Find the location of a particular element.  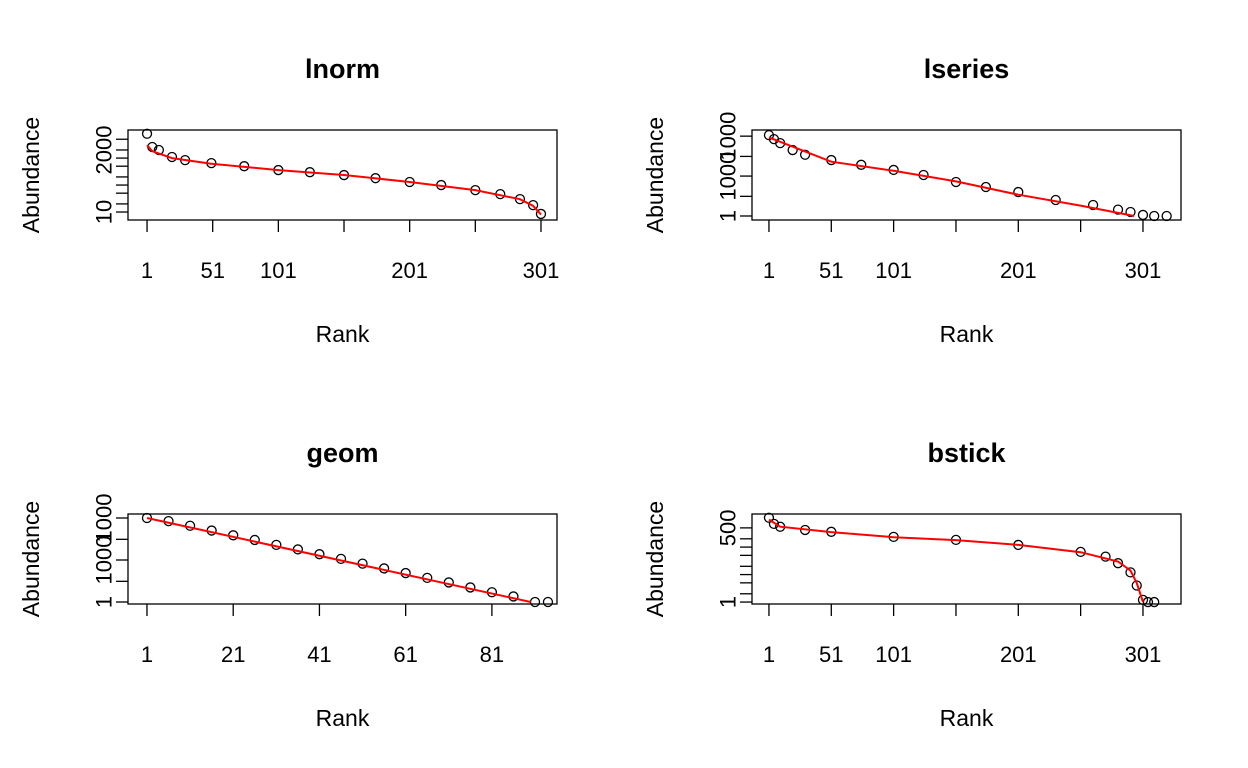

panel-title: bstick is located at coordinates (966, 453).